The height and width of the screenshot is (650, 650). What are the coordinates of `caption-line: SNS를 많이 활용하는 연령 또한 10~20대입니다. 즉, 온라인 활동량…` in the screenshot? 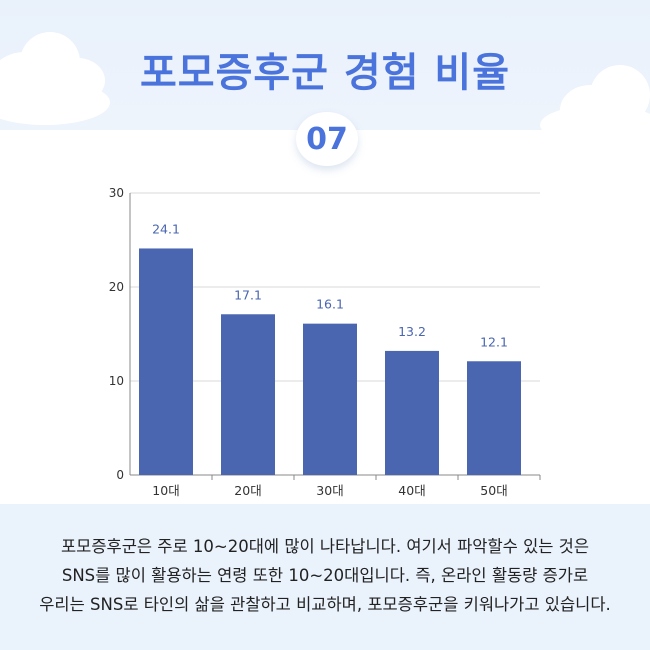 It's located at (325, 575).